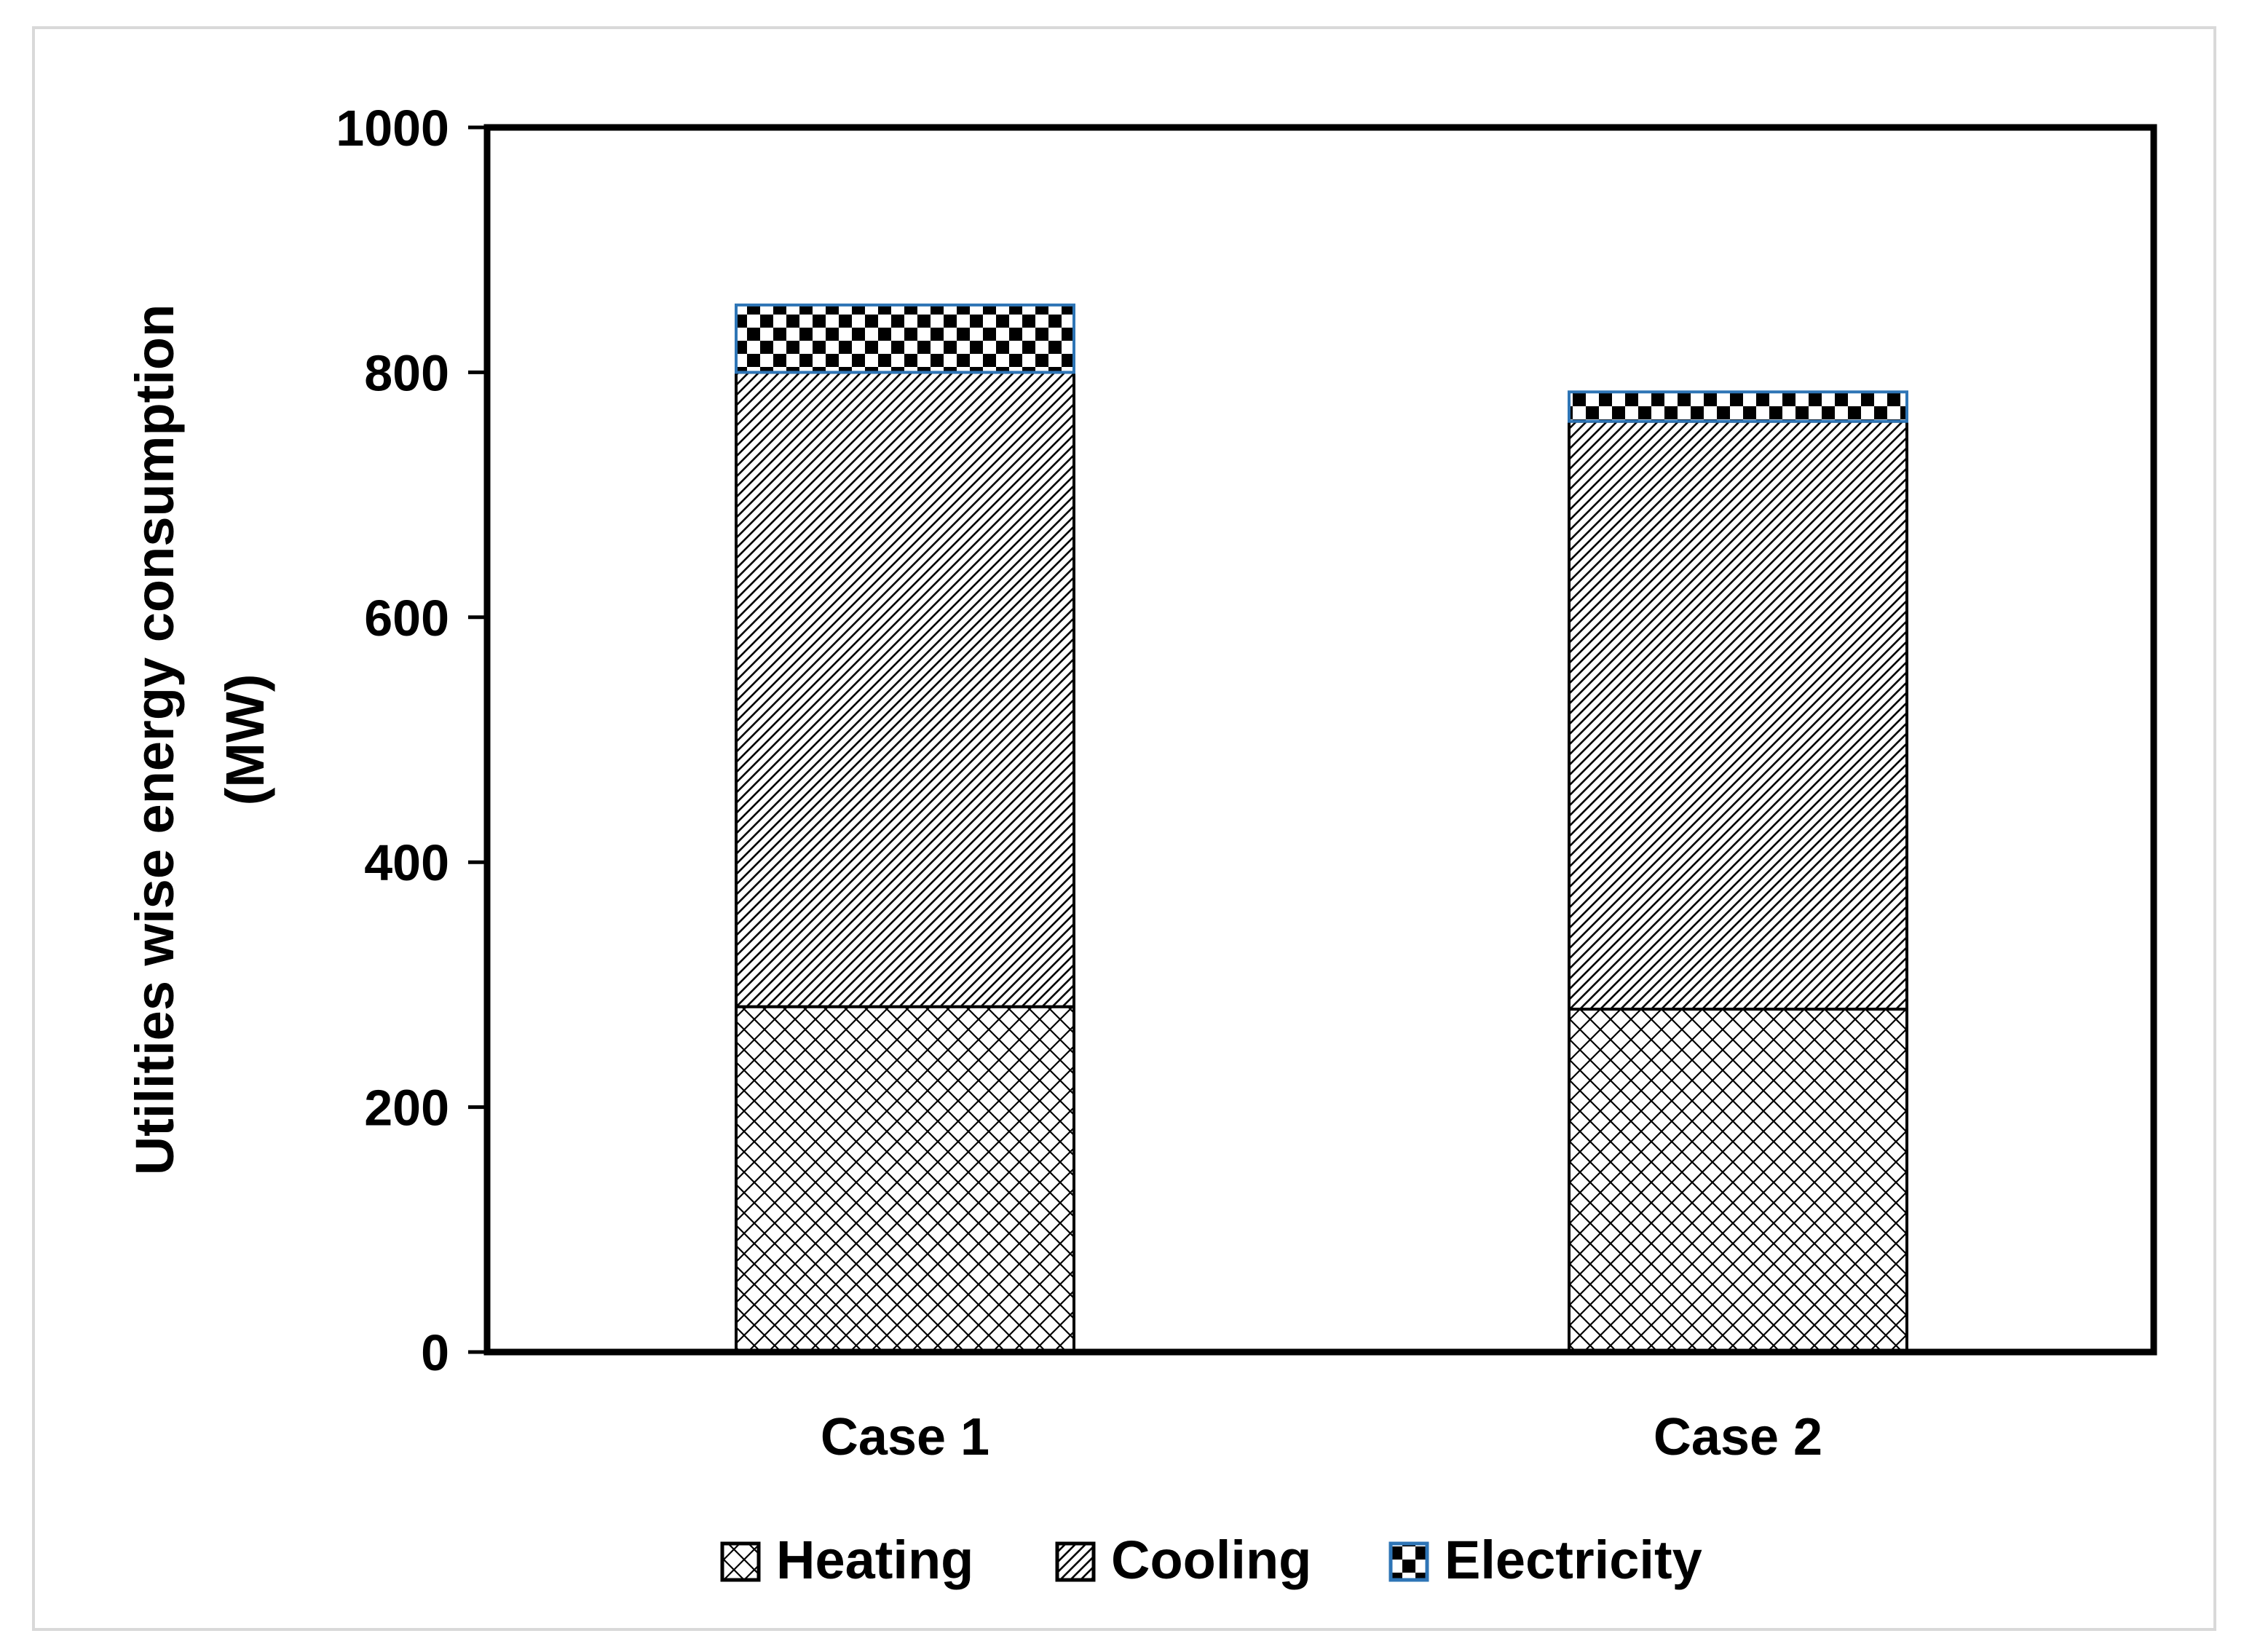  Describe the element at coordinates (741, 1561) in the screenshot. I see `legend-swatch-heating` at that location.